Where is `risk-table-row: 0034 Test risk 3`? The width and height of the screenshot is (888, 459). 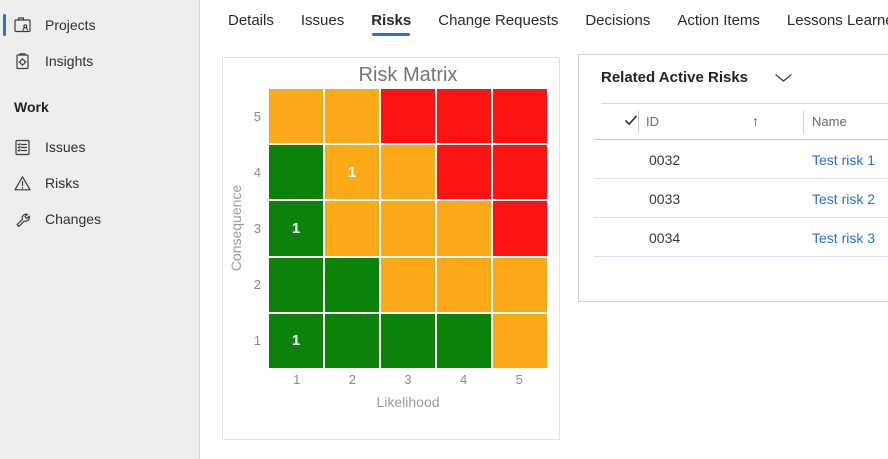
risk-table-row: 0034 Test risk 3 is located at coordinates (733, 237).